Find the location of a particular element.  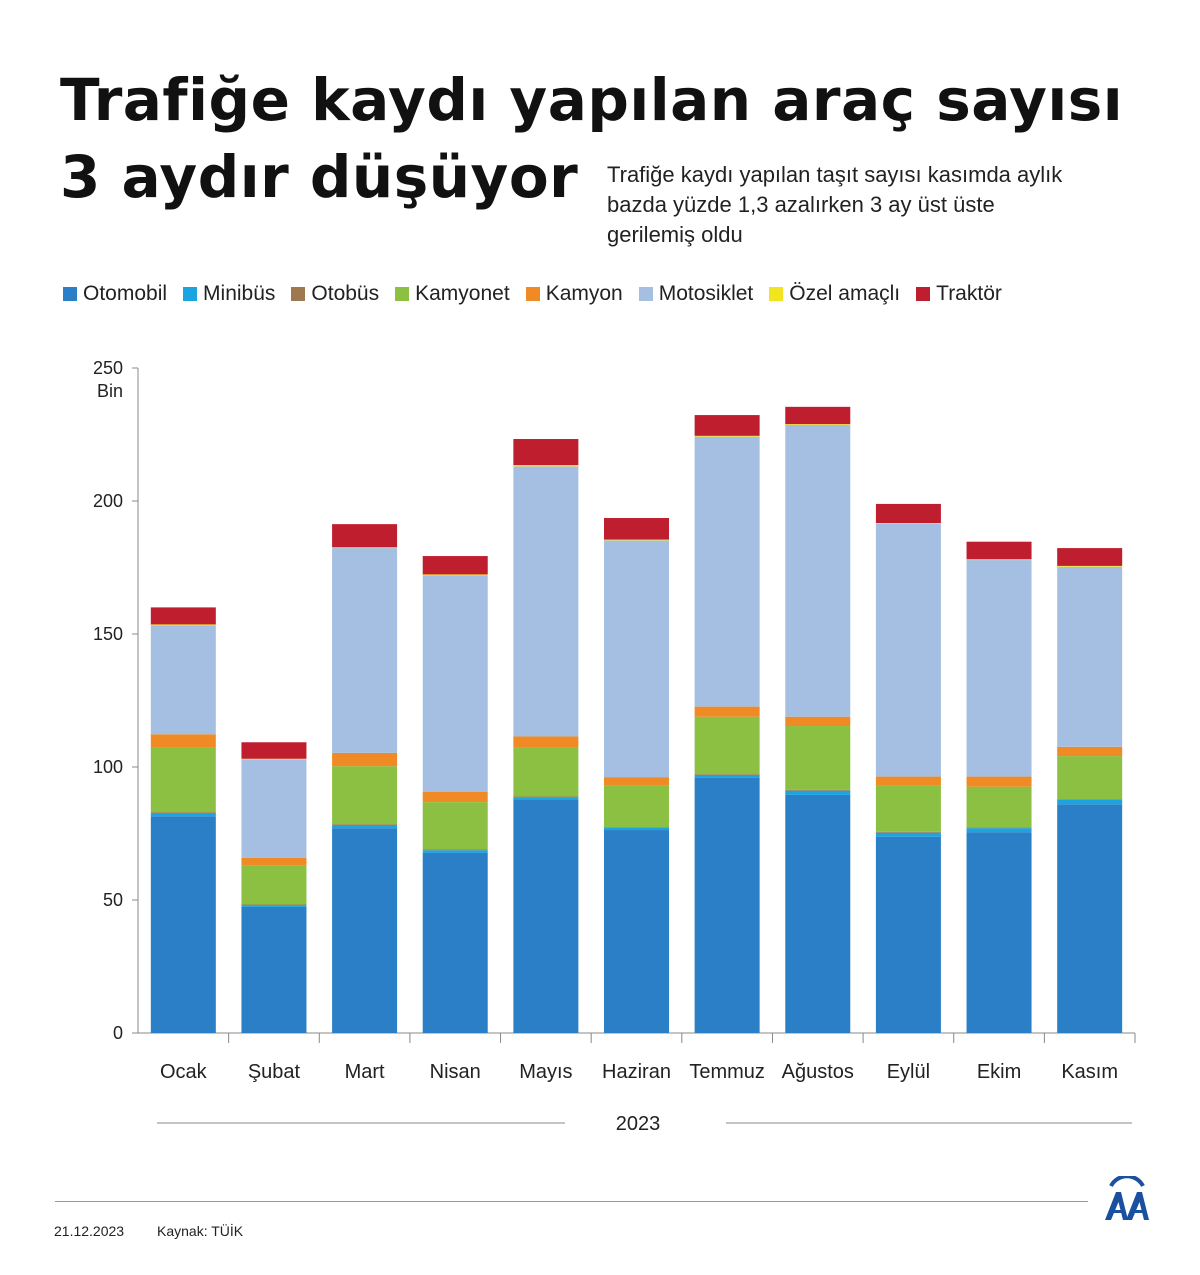

legend-item: Otobüs is located at coordinates (335, 294).